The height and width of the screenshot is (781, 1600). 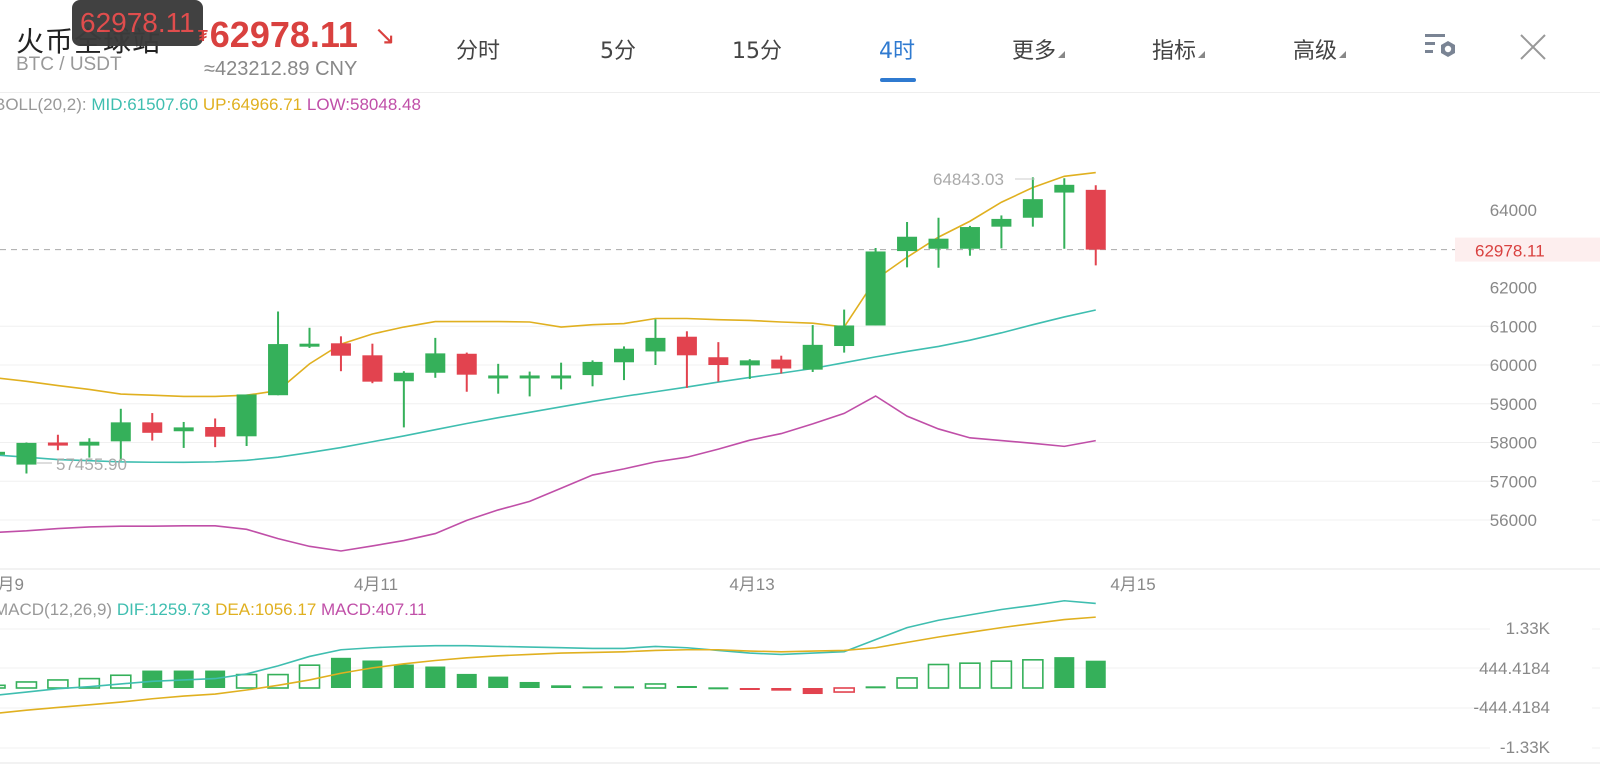 I want to click on y-axis-tick: 56000, so click(x=1513, y=520).